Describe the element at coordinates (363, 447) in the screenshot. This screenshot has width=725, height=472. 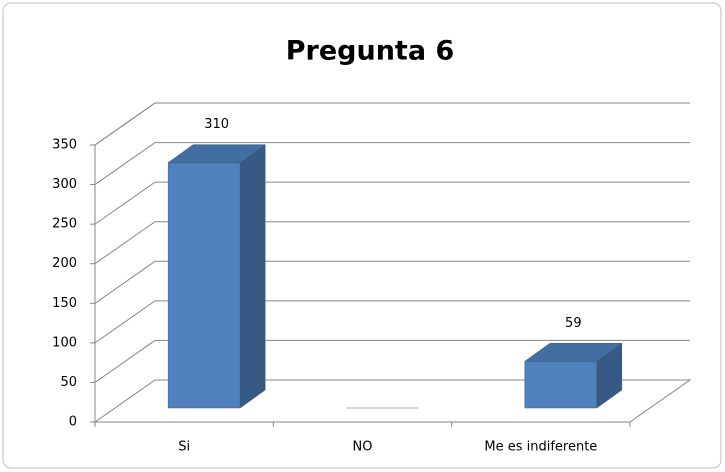
I see `x-tick-label: NO` at that location.